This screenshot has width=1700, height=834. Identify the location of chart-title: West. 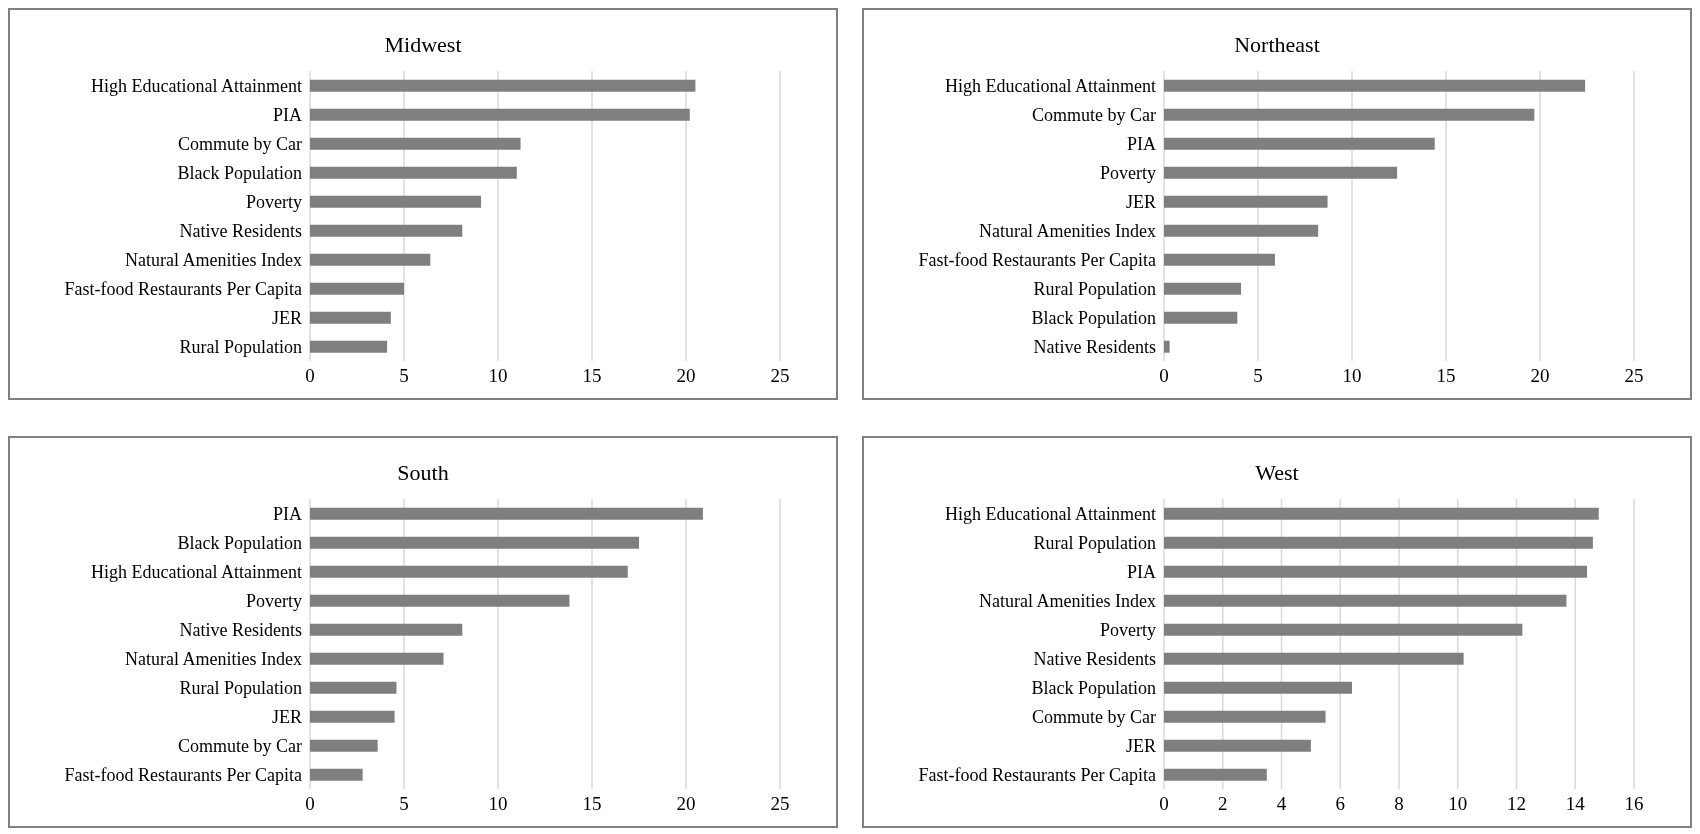
(1277, 473).